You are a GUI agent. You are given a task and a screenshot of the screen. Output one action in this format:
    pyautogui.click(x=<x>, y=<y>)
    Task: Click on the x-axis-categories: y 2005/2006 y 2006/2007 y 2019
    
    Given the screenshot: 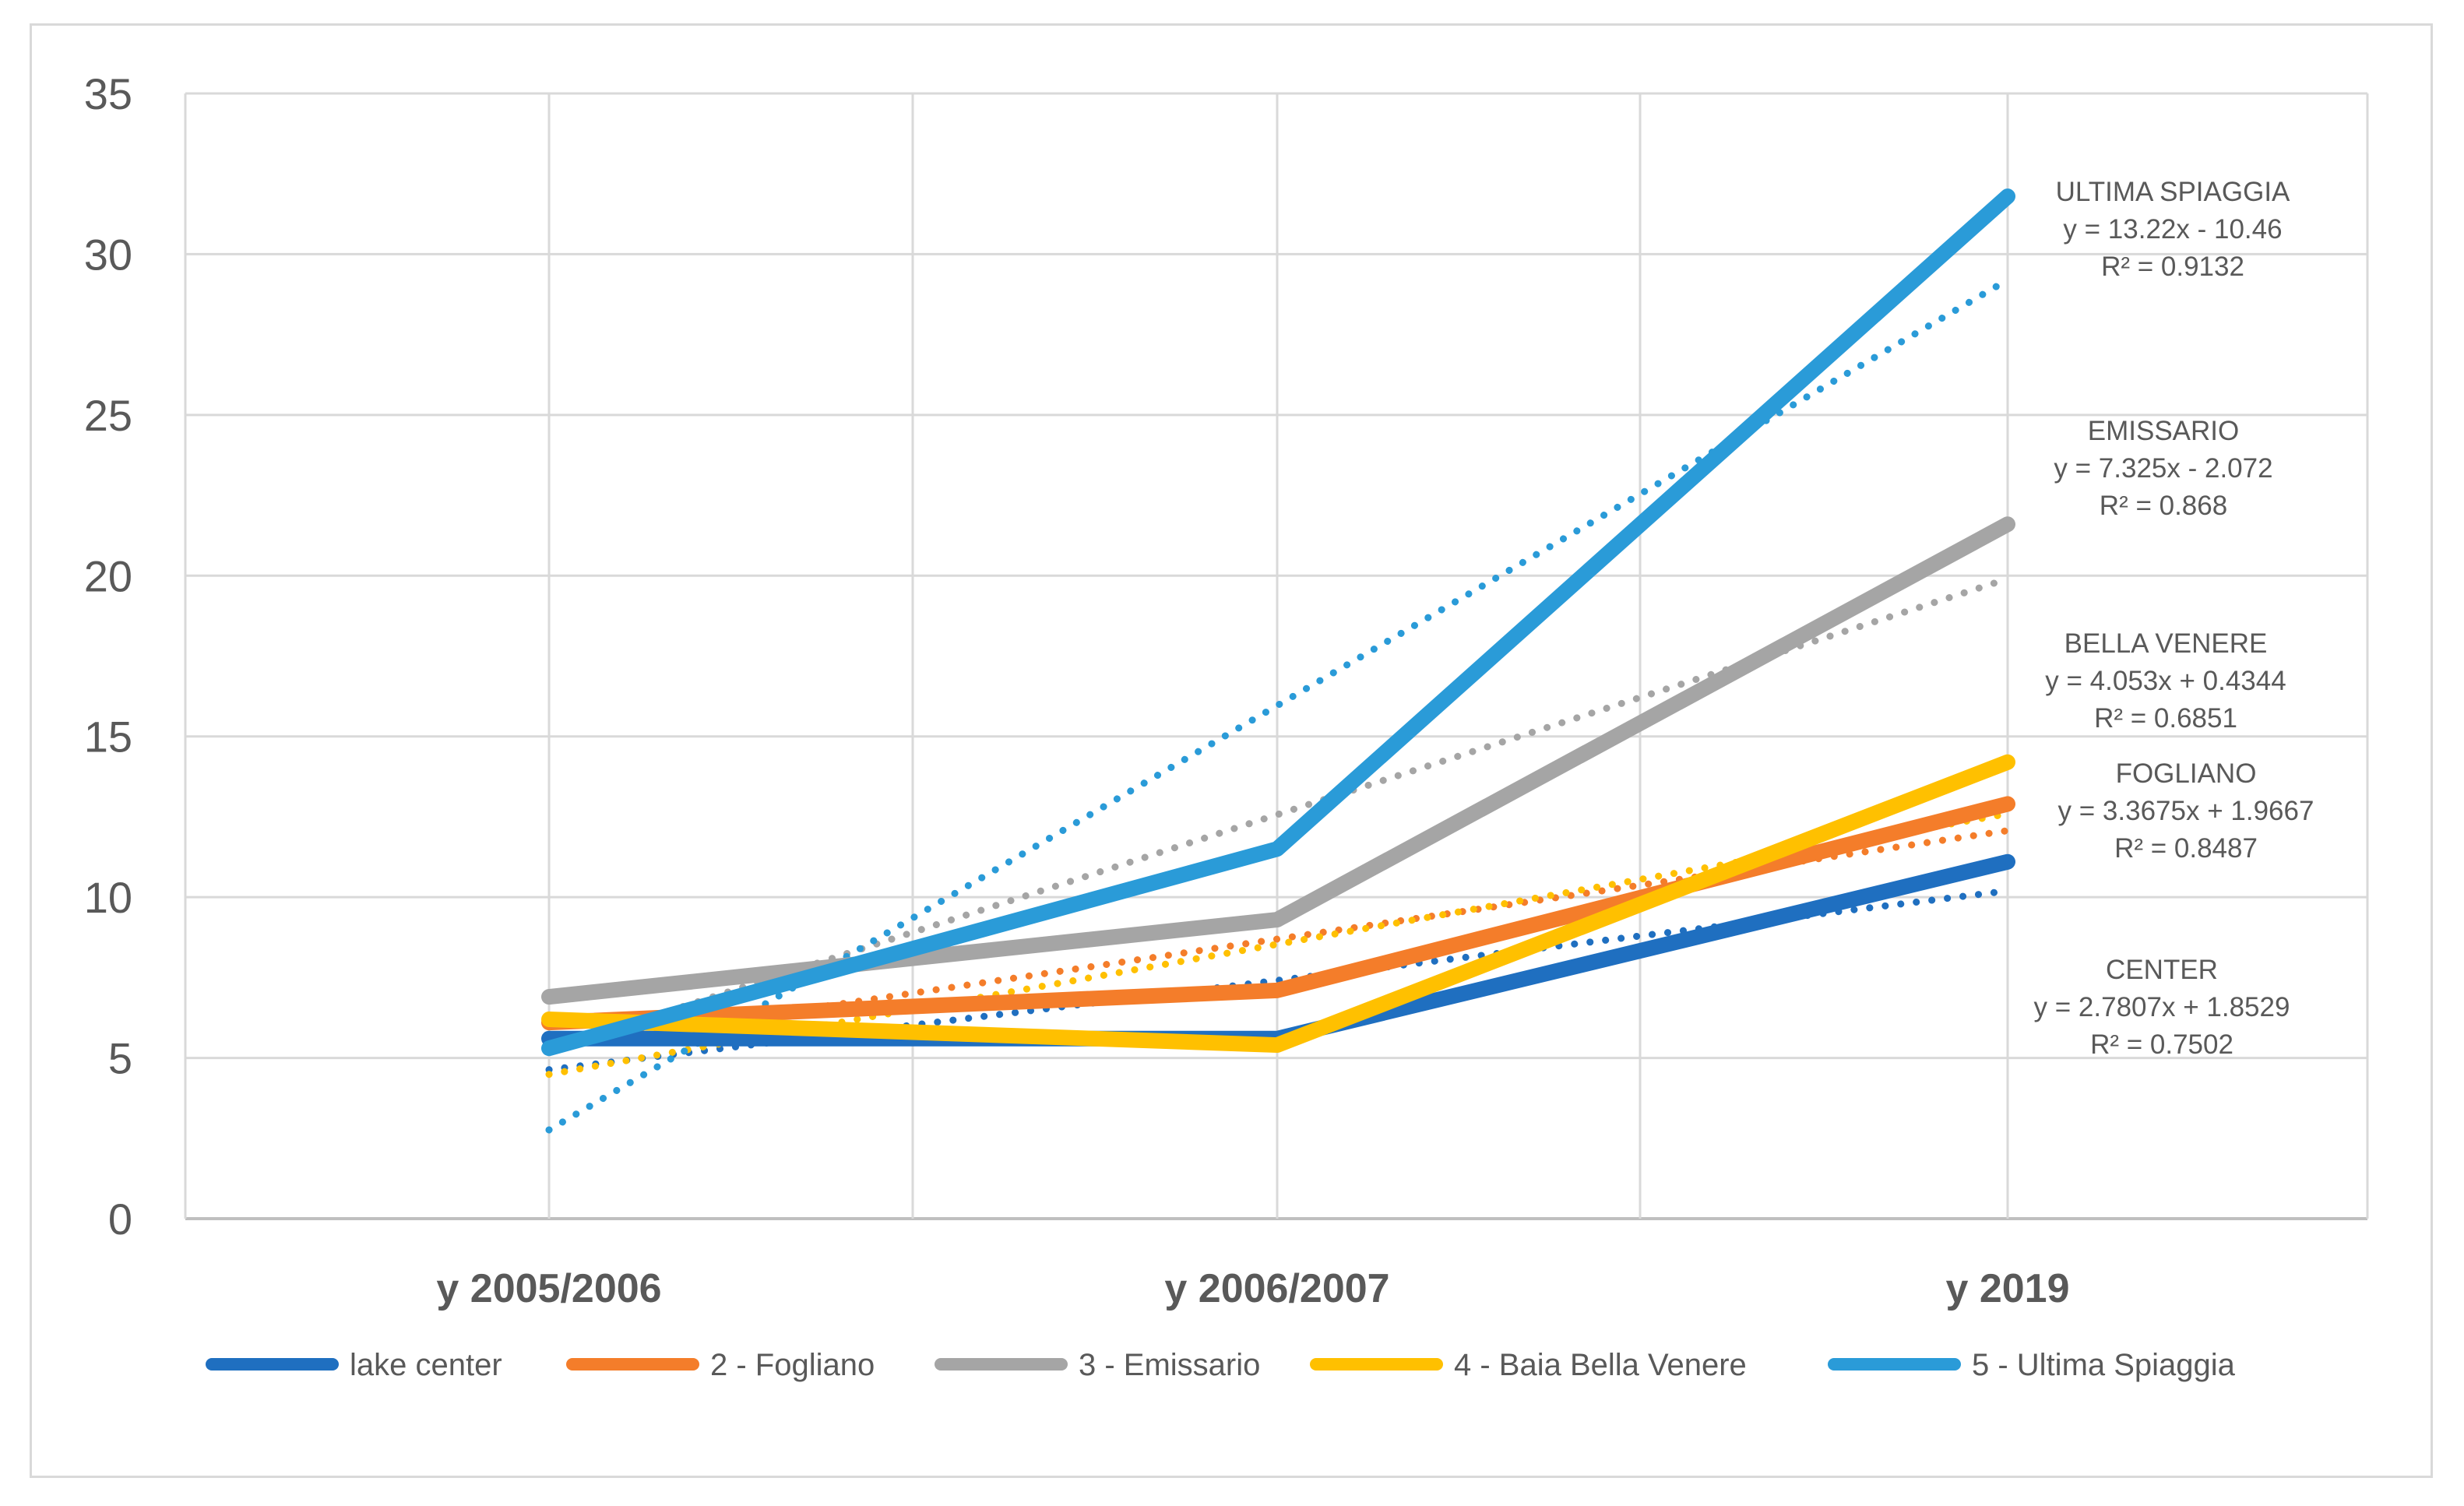 What is the action you would take?
    pyautogui.click(x=1252, y=1288)
    